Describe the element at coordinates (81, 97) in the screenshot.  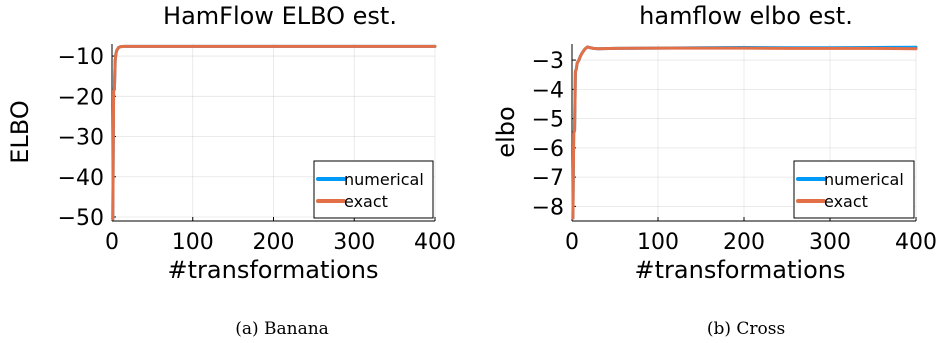
I see `y-tick-label: −20` at that location.